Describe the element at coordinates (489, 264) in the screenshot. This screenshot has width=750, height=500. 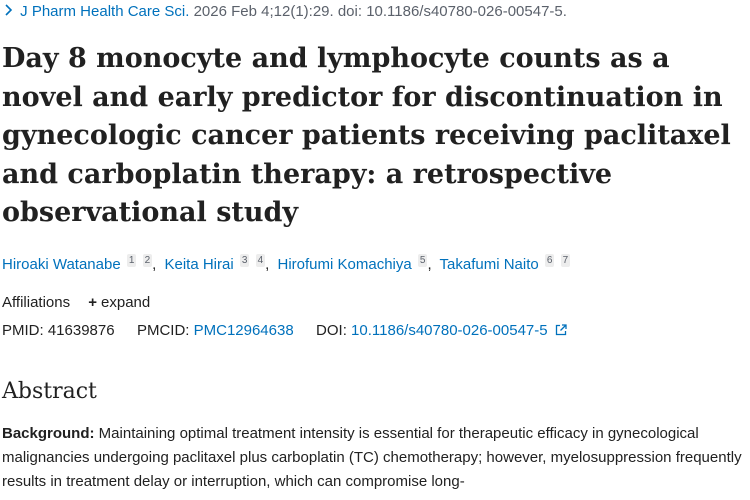
I see `author-link: Takafumi Naito` at that location.